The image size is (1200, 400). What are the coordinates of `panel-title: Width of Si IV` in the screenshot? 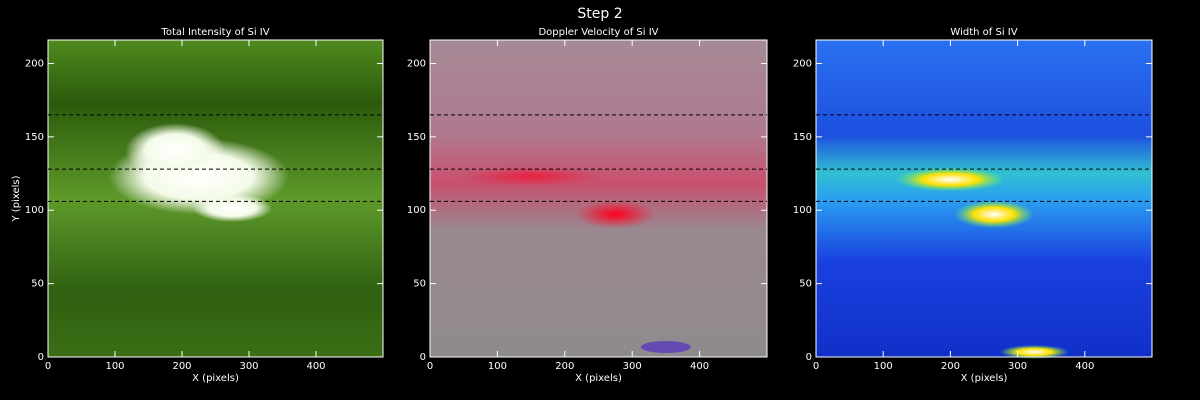 It's located at (983, 32).